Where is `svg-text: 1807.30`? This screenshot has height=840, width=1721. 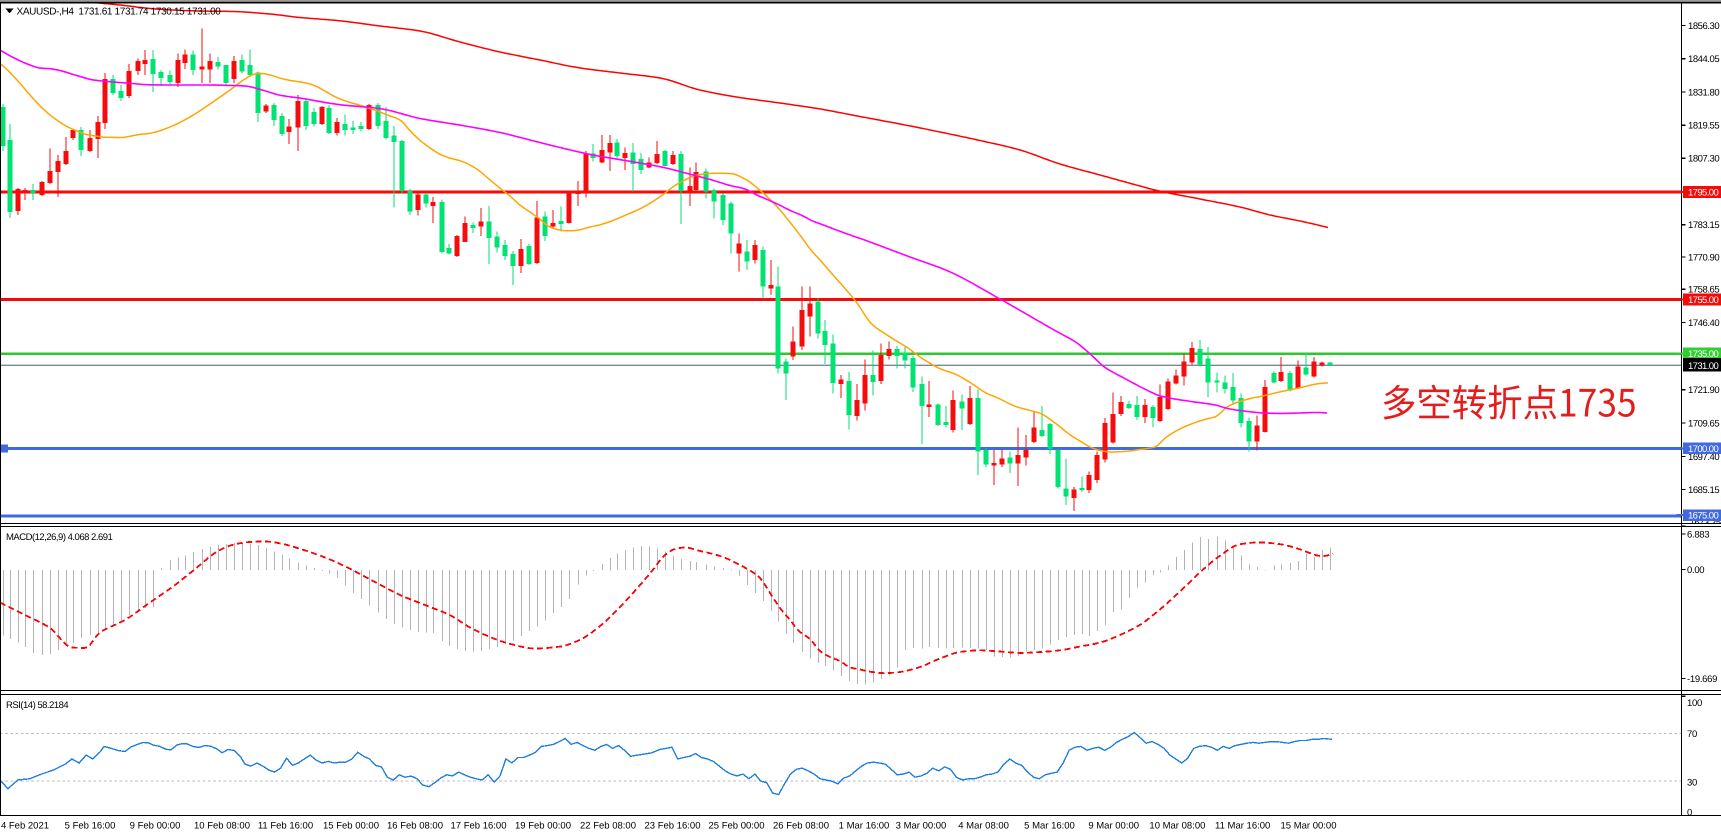 svg-text: 1807.30 is located at coordinates (1703, 159).